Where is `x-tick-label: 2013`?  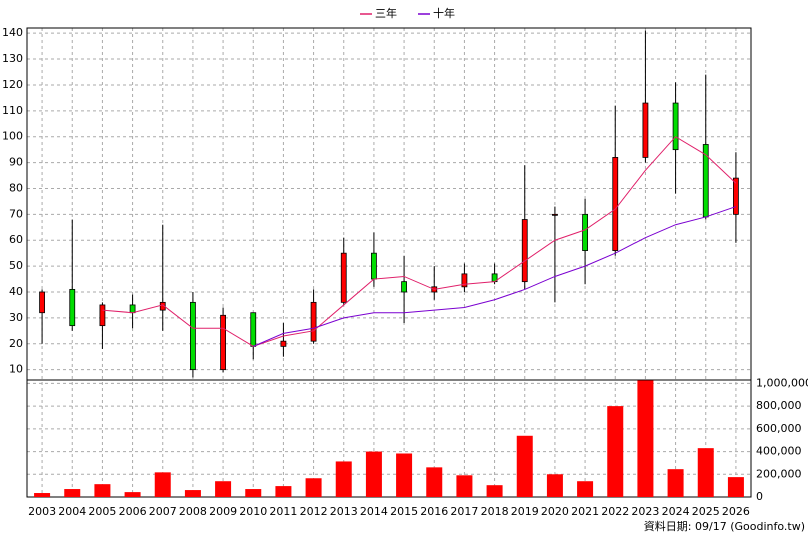
x-tick-label: 2013 is located at coordinates (344, 511).